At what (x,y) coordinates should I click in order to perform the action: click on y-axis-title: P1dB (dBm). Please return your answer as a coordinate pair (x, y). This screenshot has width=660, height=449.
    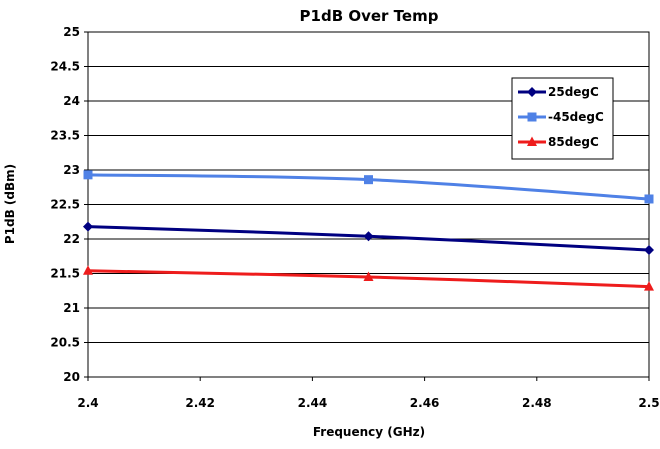
    Looking at the image, I should click on (10, 204).